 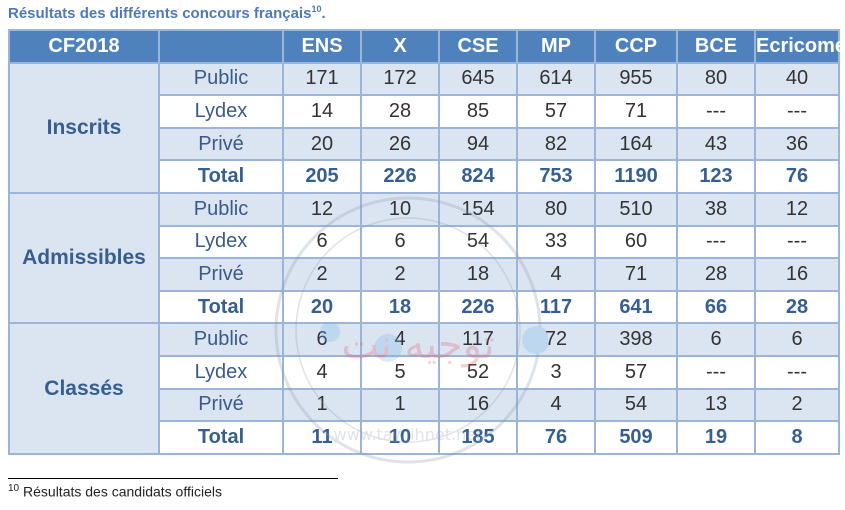 I want to click on value-cell: 40, so click(x=797, y=79).